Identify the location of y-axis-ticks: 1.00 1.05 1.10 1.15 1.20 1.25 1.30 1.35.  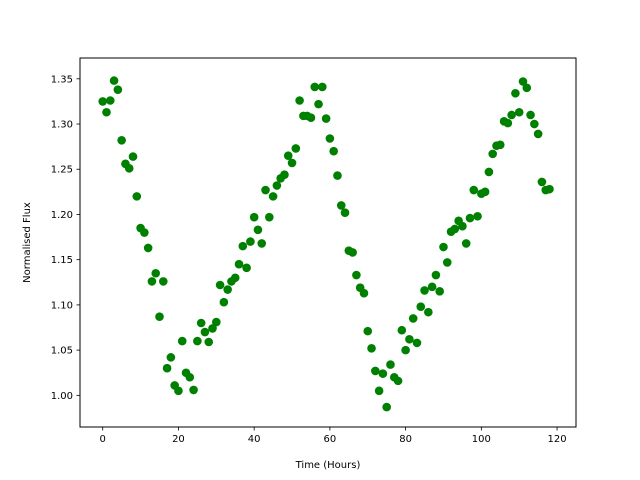
(65, 238).